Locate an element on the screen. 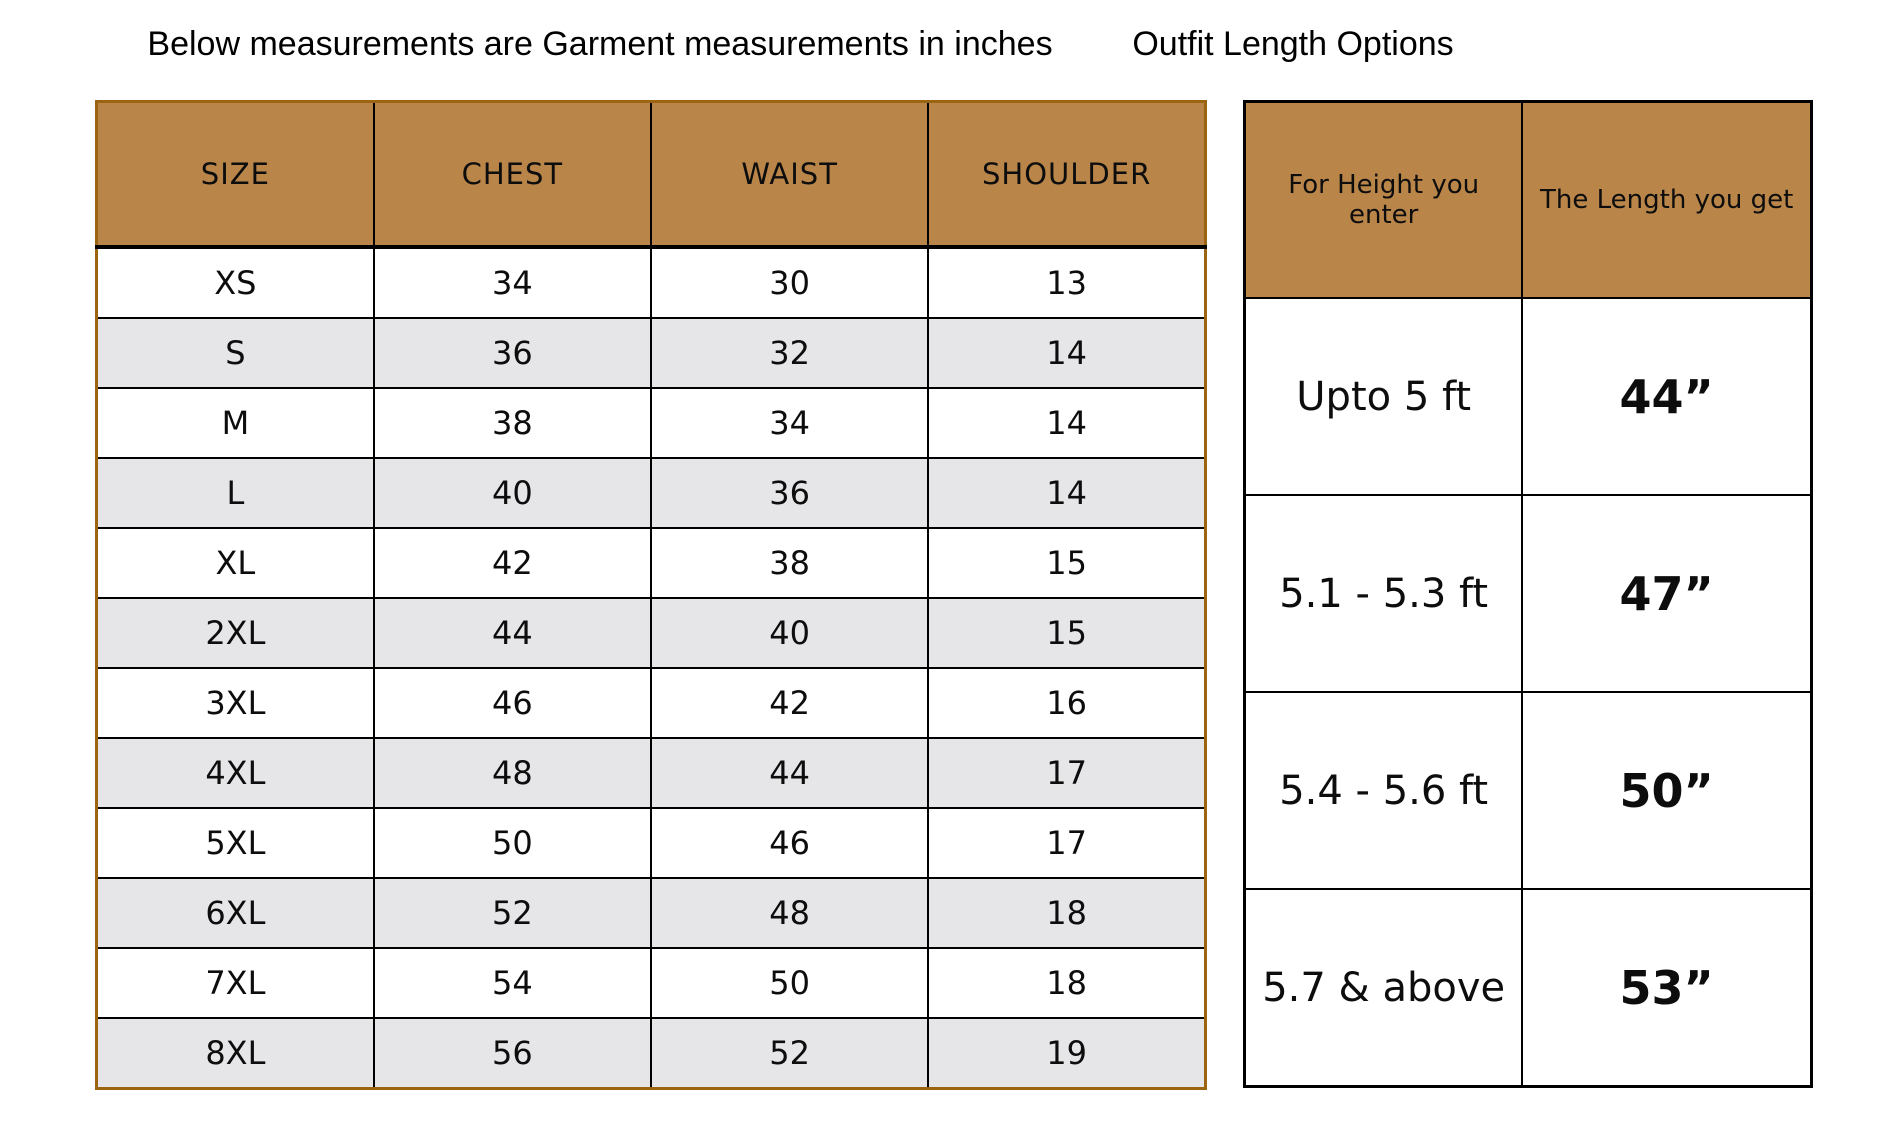 This screenshot has width=1884, height=1140. chest-cell: 48 is located at coordinates (512, 773).